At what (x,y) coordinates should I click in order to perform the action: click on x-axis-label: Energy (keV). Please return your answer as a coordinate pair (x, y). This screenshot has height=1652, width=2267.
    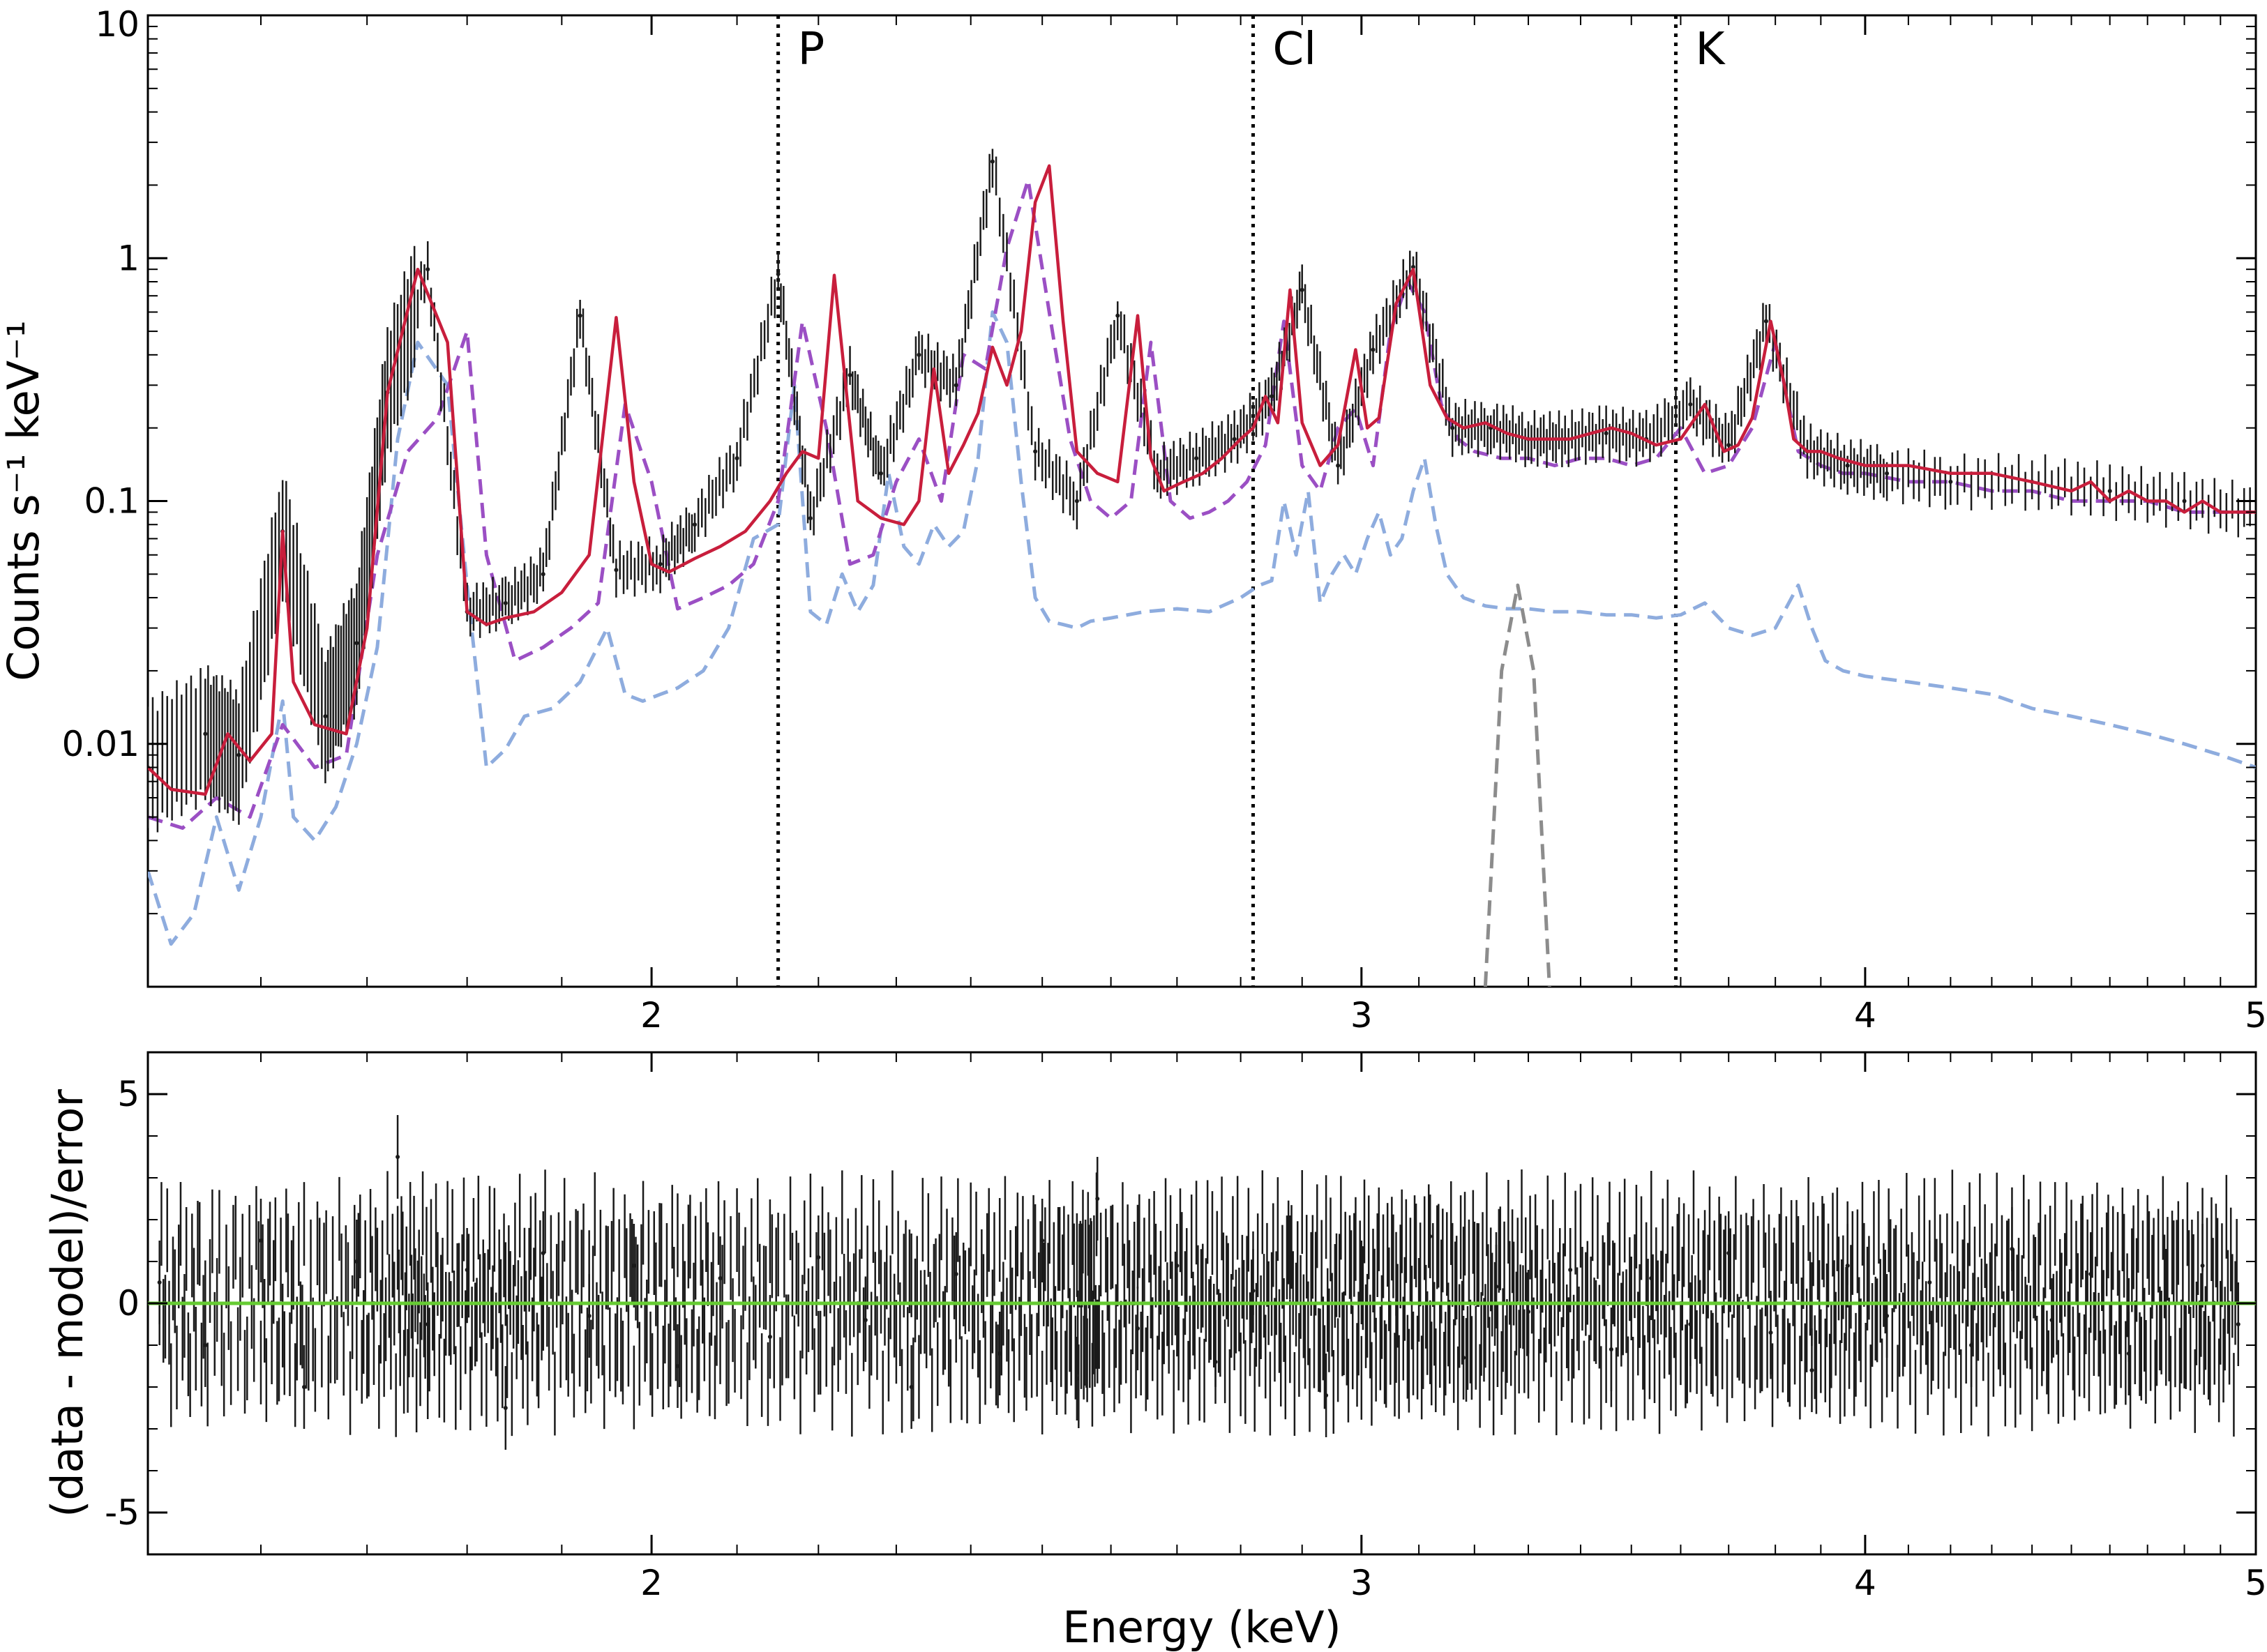
    Looking at the image, I should click on (1201, 1627).